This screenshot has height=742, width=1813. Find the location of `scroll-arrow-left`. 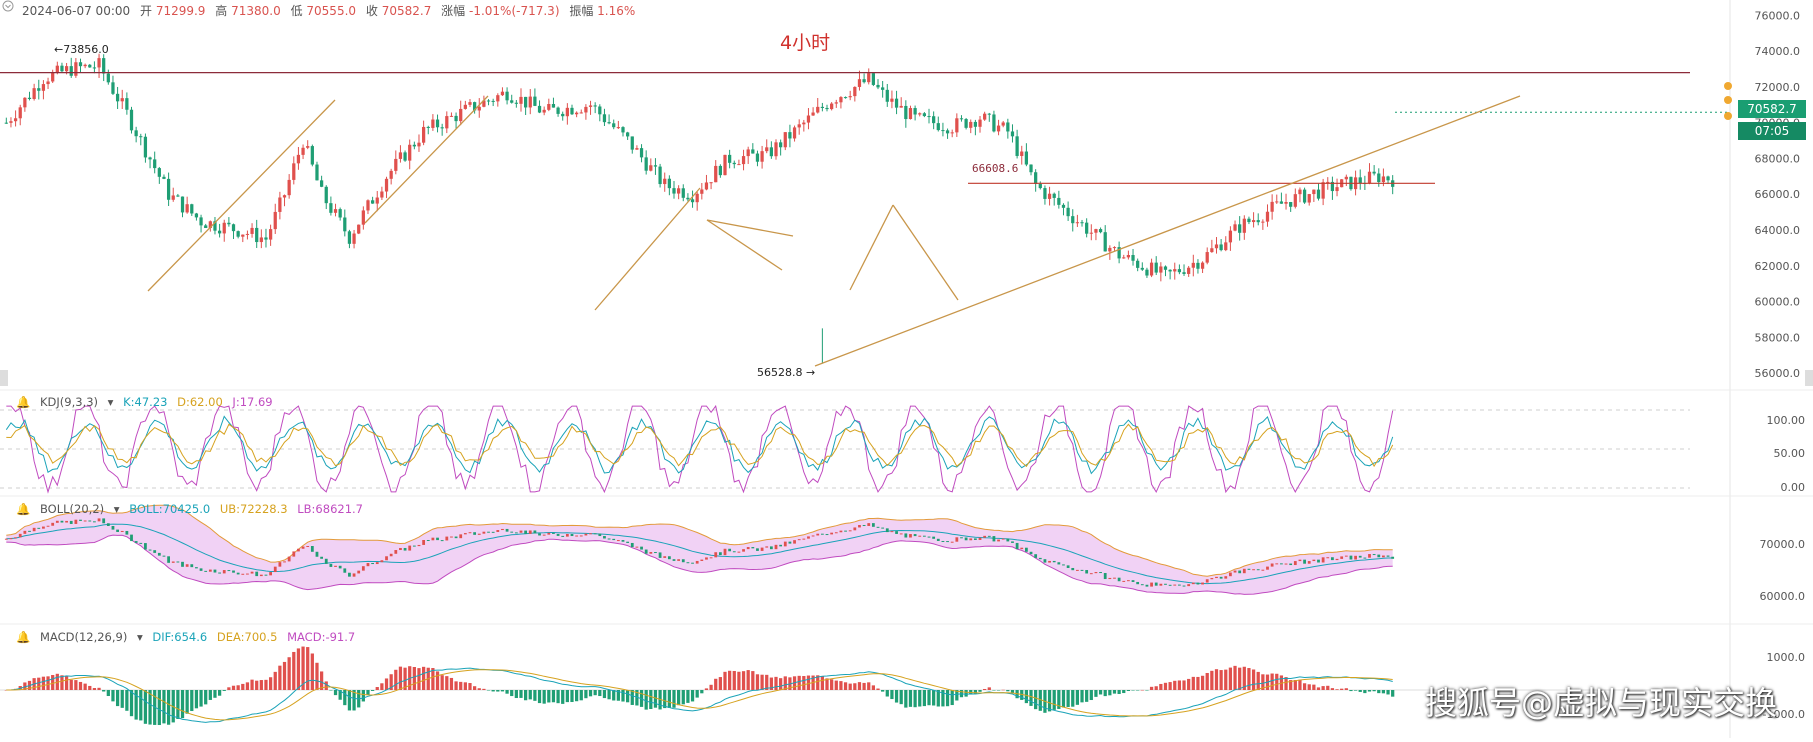

scroll-arrow-left is located at coordinates (4, 378).